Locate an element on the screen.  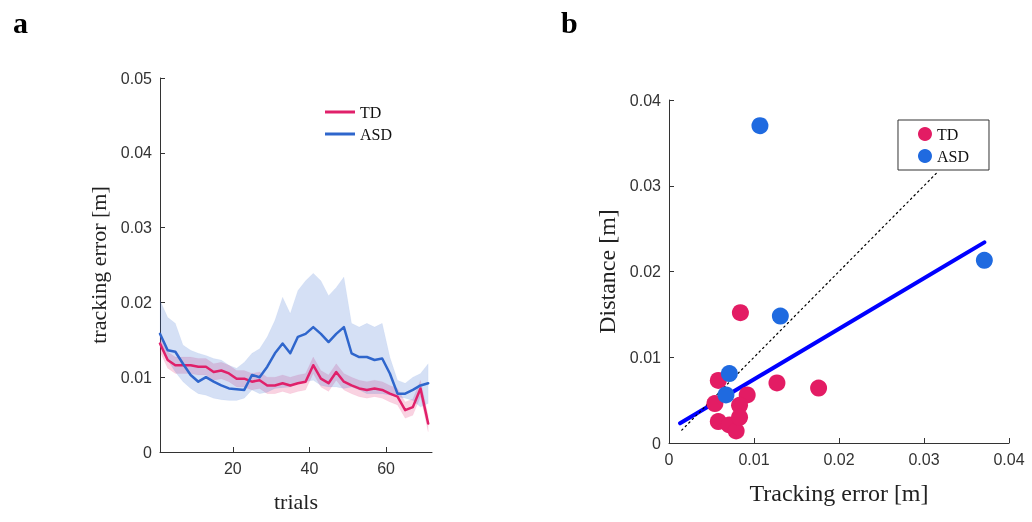
x-tick-label: 20 is located at coordinates (232, 468).